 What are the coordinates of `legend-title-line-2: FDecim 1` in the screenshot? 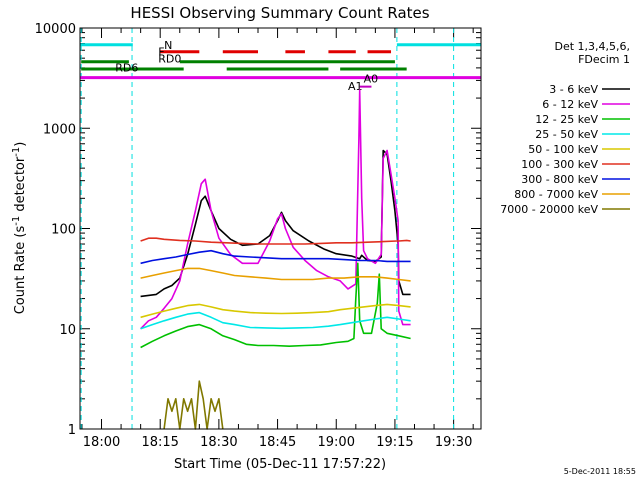 It's located at (604, 59).